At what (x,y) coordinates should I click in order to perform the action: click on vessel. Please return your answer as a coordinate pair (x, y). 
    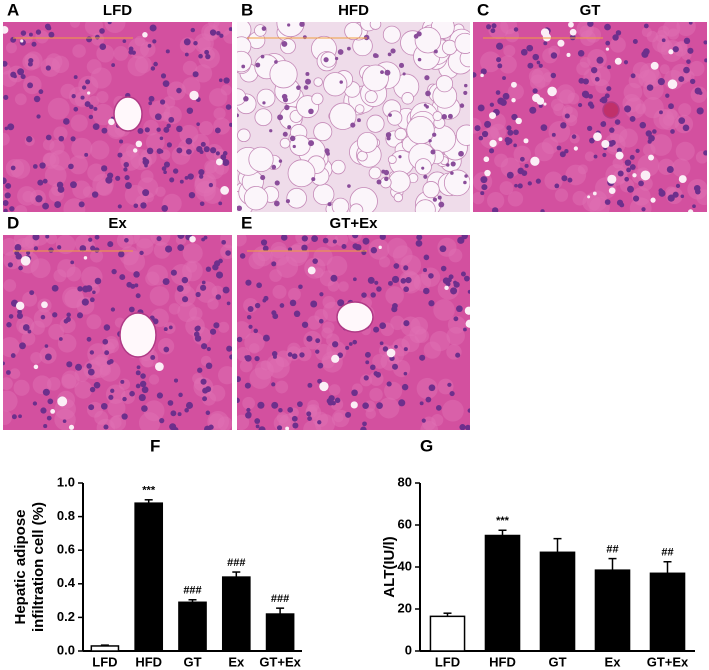
    Looking at the image, I should click on (355, 317).